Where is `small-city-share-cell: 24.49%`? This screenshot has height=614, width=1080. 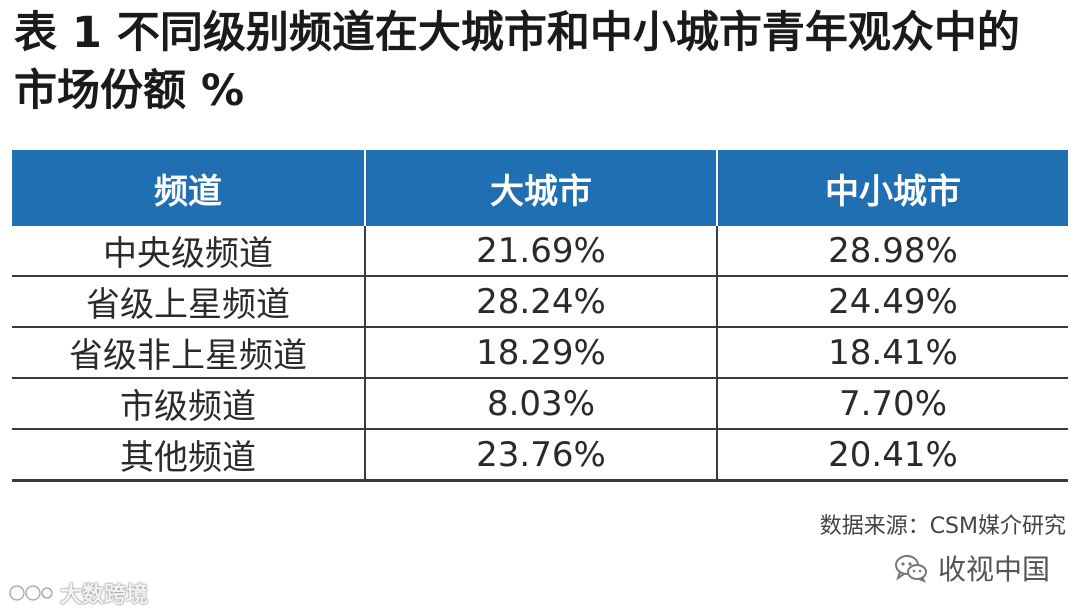 small-city-share-cell: 24.49% is located at coordinates (892, 302).